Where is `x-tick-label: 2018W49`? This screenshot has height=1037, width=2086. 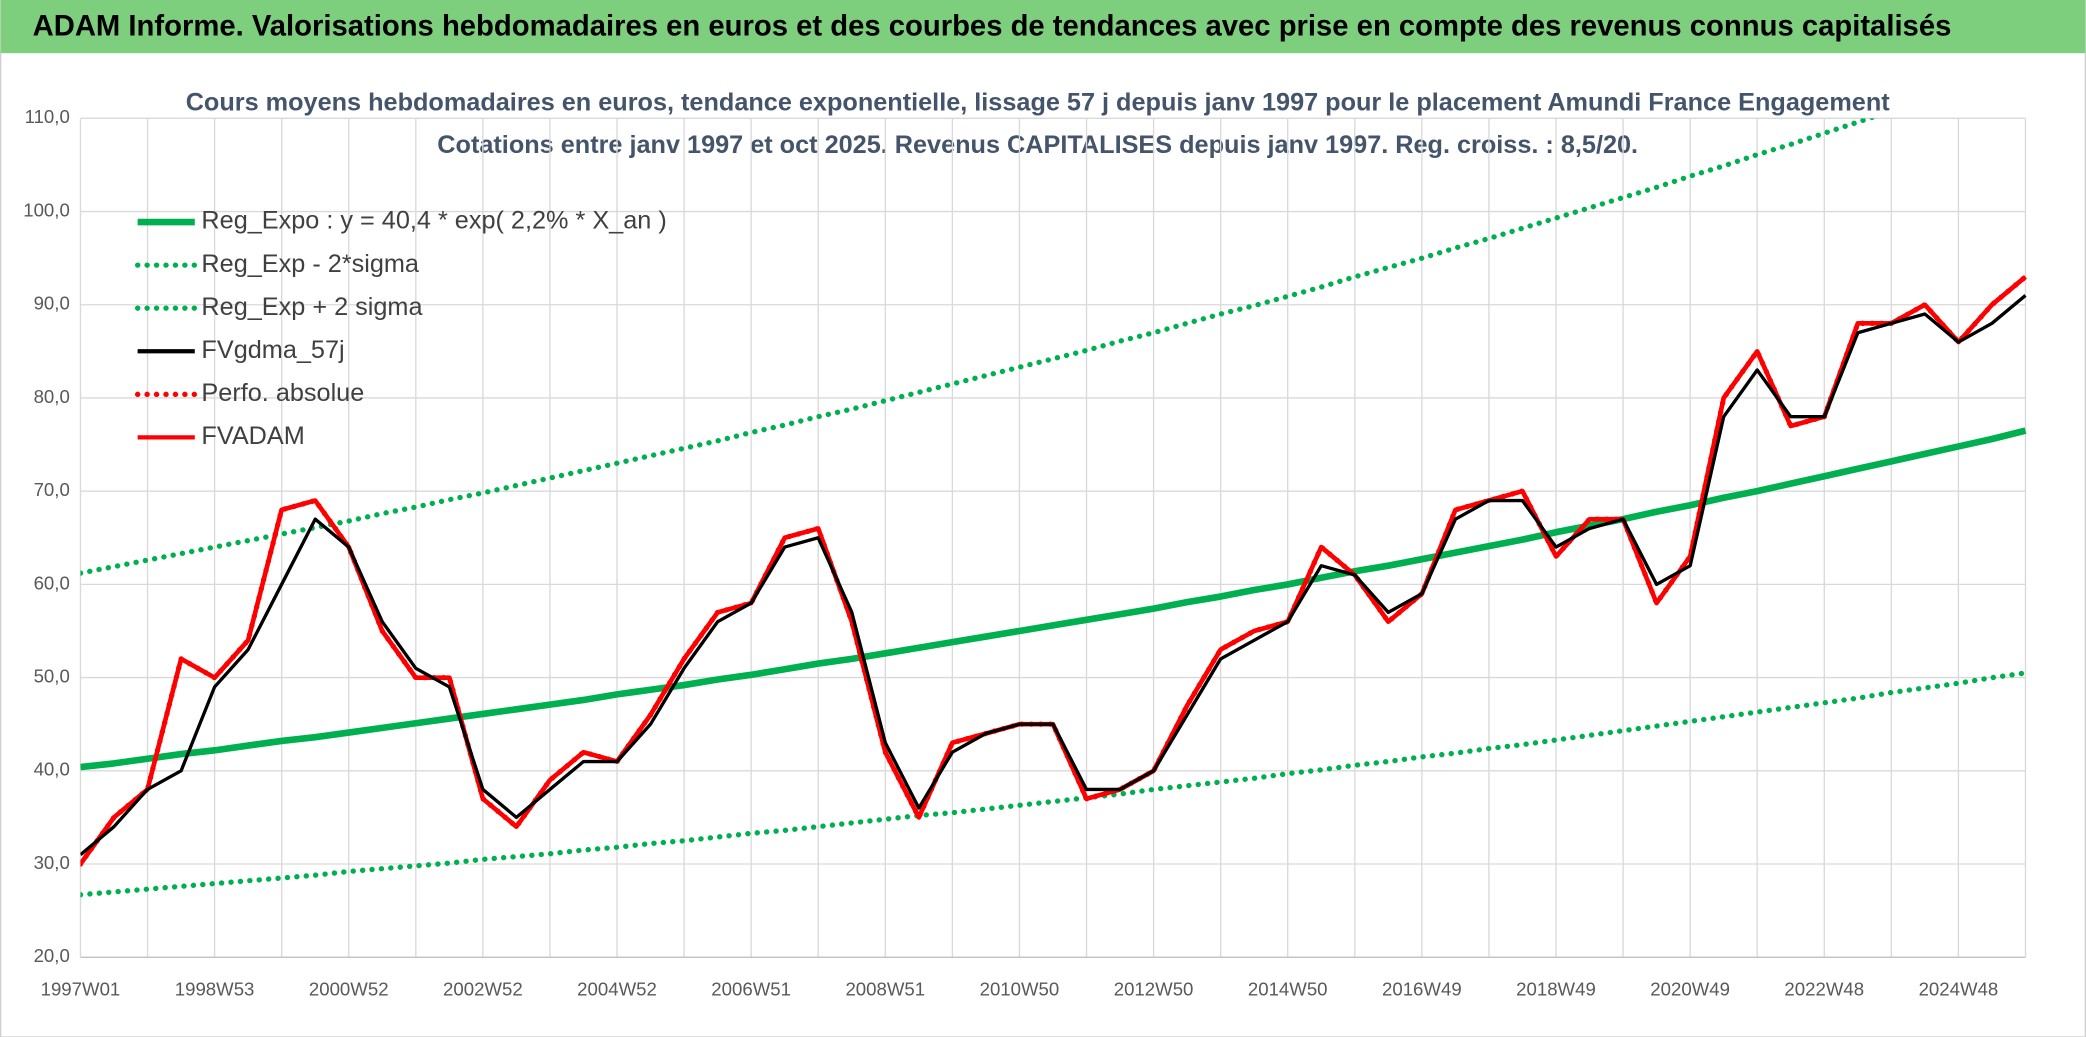 x-tick-label: 2018W49 is located at coordinates (1556, 988).